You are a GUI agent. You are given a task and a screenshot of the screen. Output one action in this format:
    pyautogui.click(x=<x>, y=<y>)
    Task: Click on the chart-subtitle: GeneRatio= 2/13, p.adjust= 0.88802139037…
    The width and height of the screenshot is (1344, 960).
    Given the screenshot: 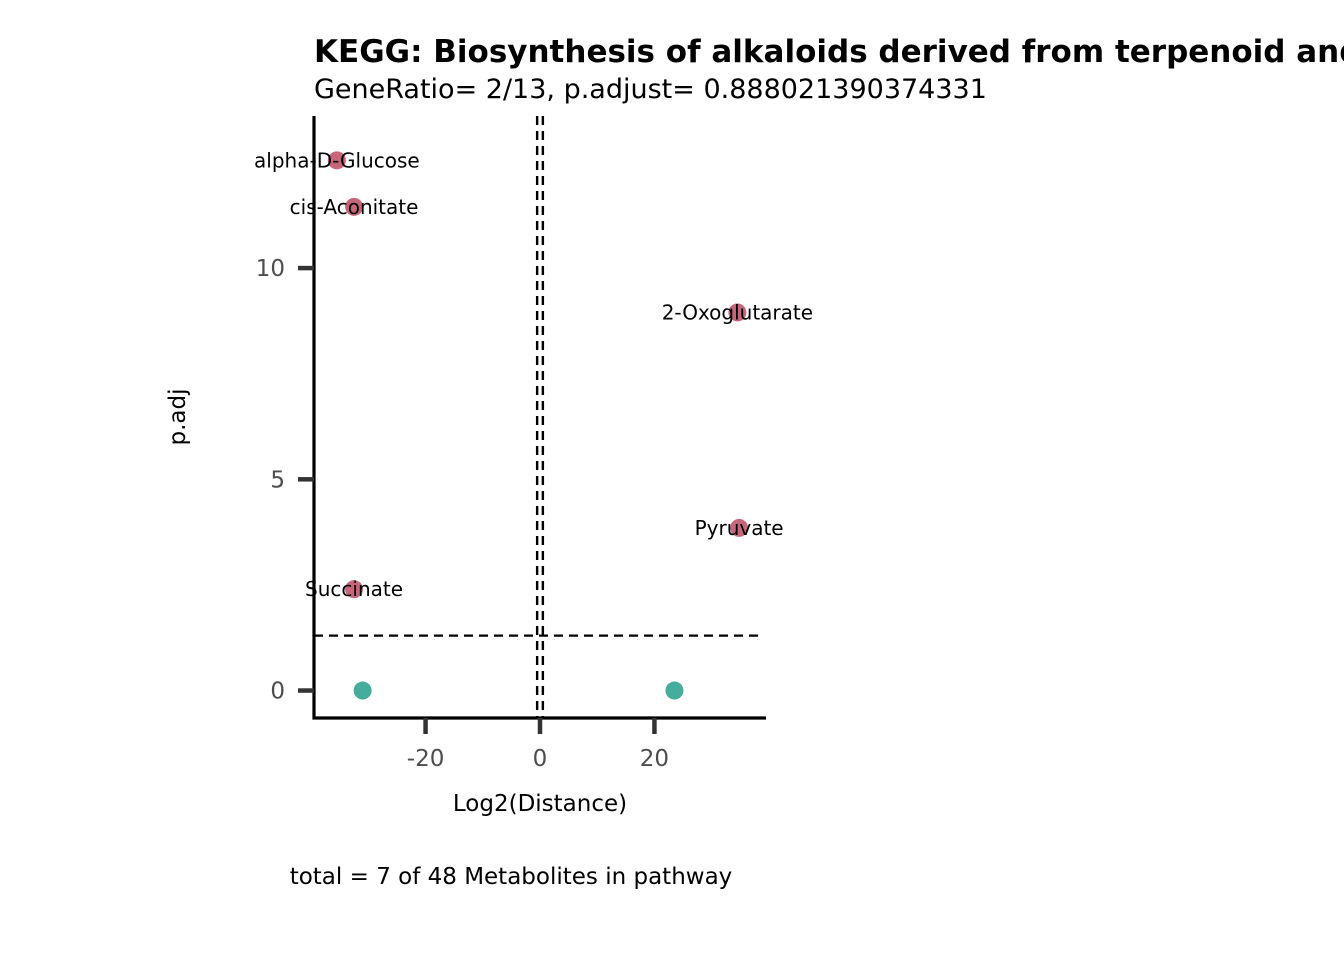 What is the action you would take?
    pyautogui.click(x=650, y=89)
    